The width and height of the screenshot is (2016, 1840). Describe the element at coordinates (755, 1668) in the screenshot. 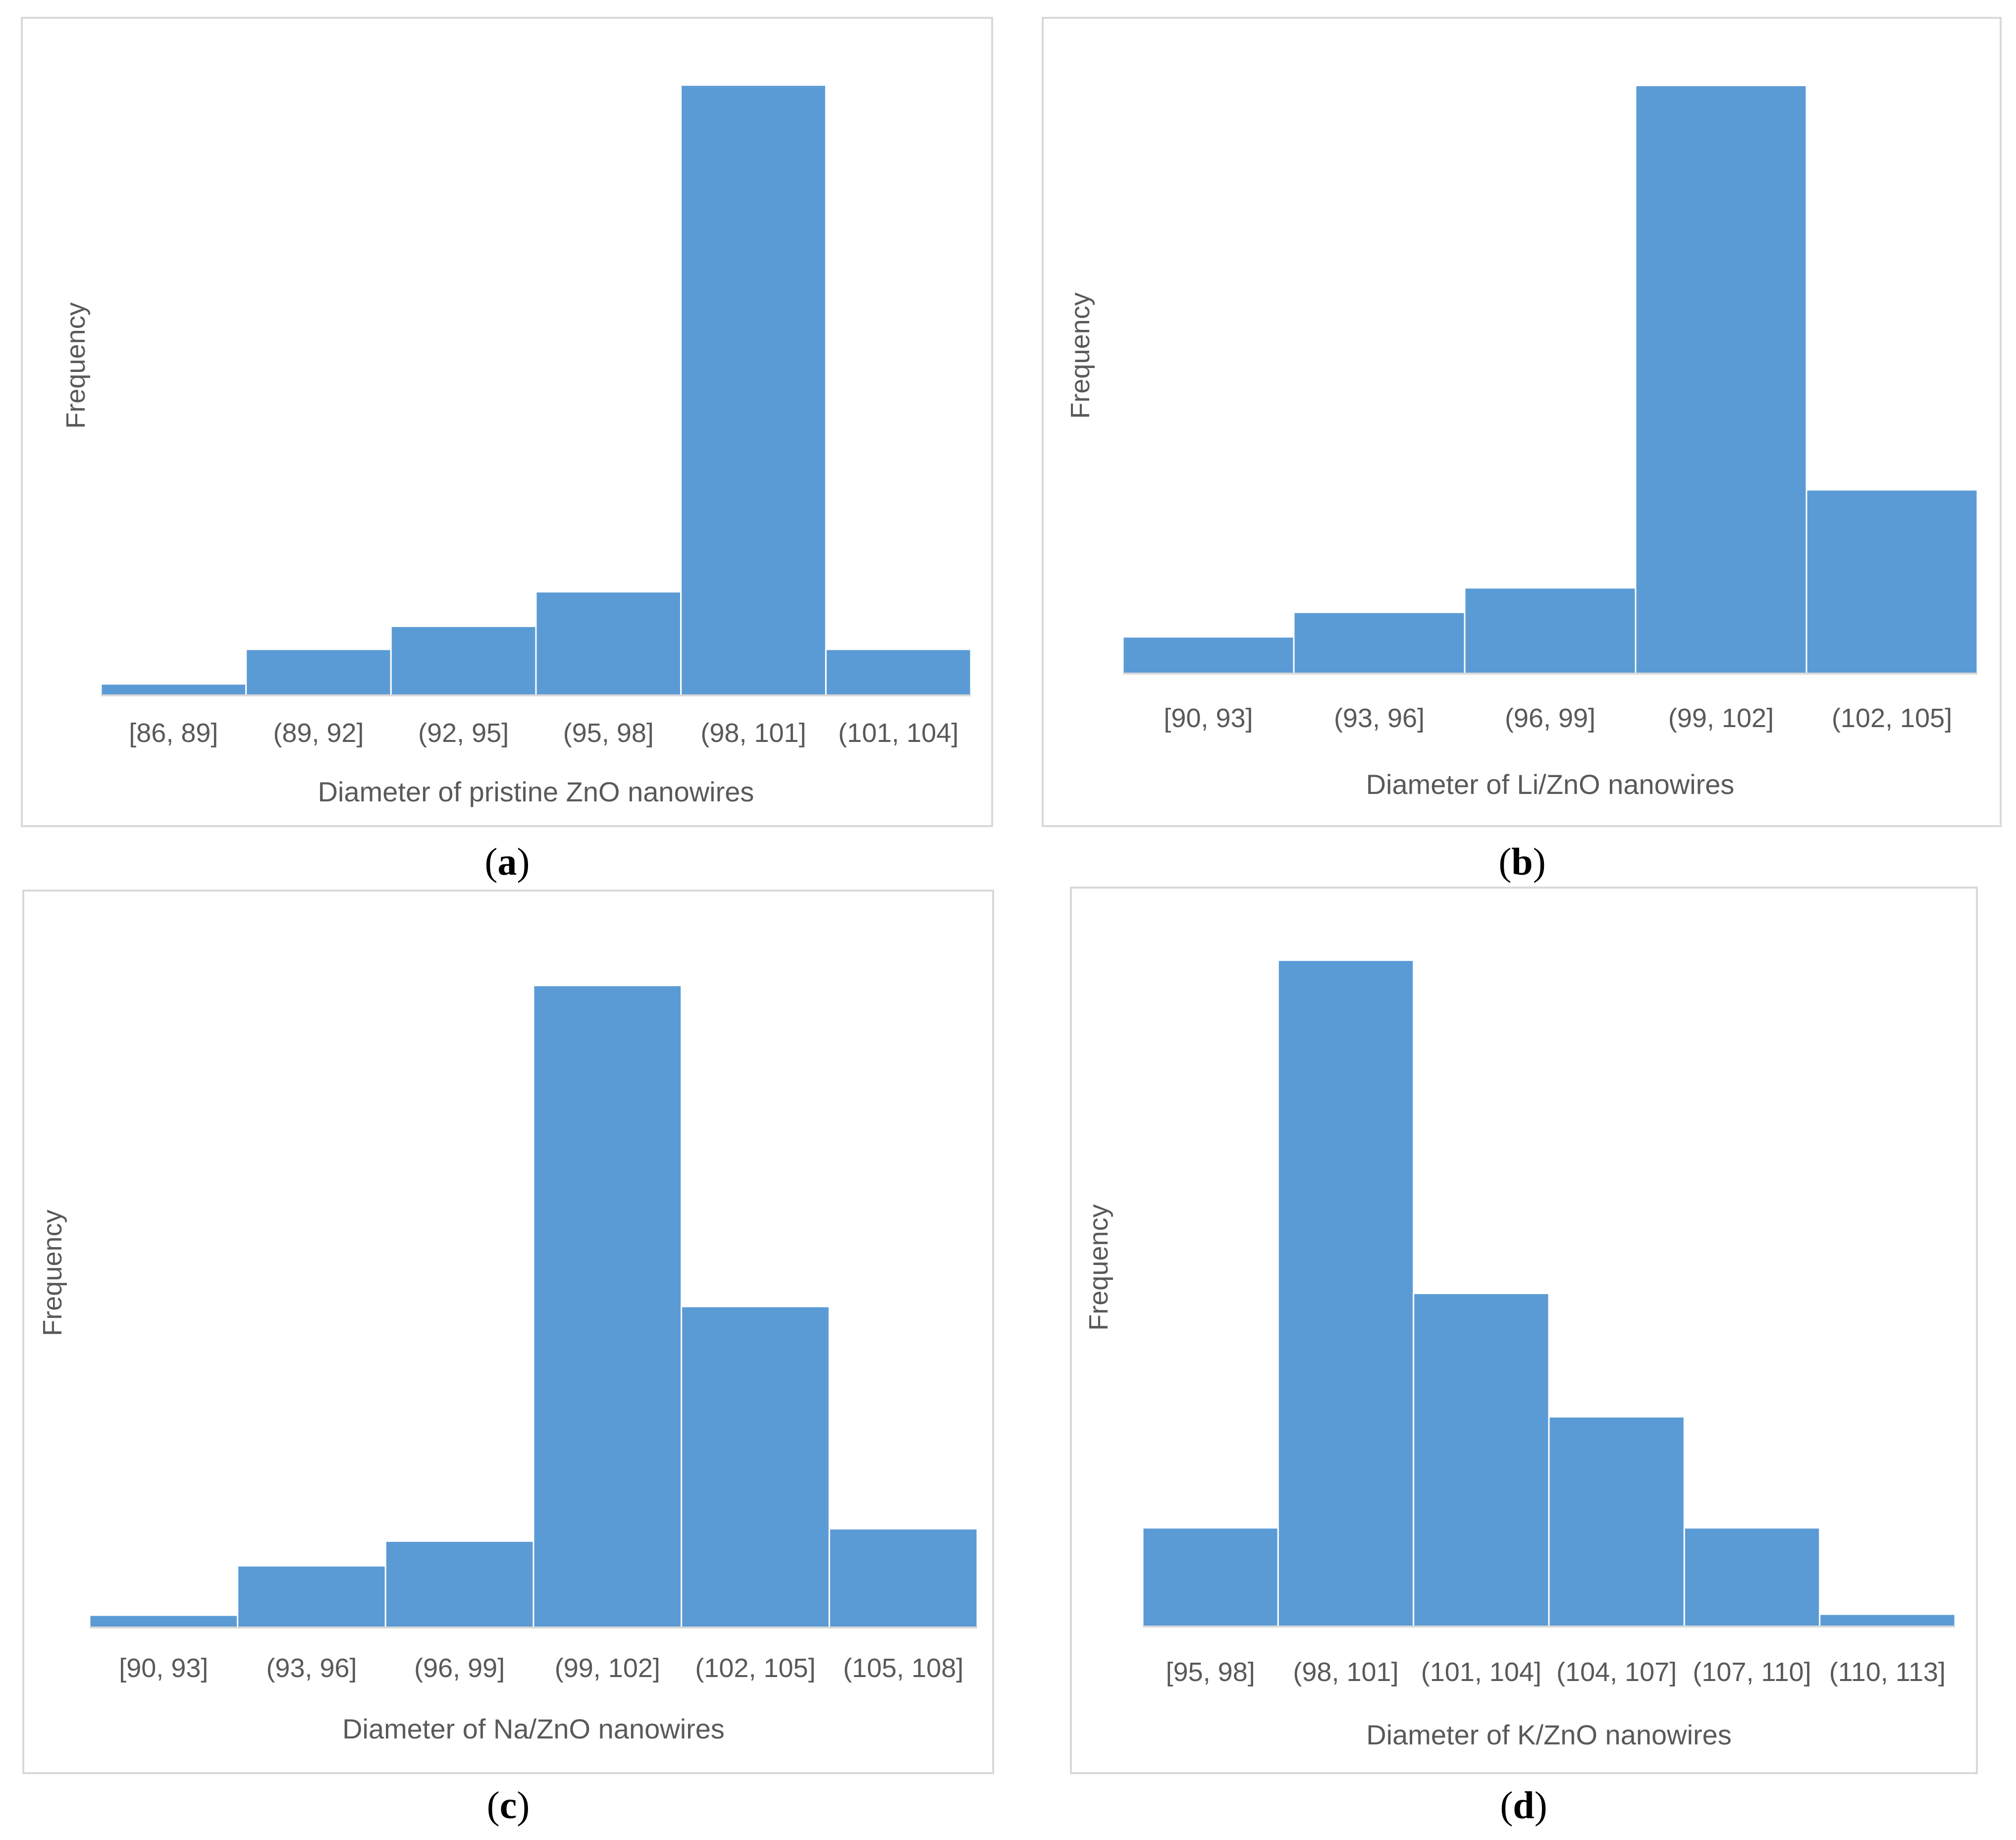

I see `tick-label-c-4: (102, 105]` at that location.